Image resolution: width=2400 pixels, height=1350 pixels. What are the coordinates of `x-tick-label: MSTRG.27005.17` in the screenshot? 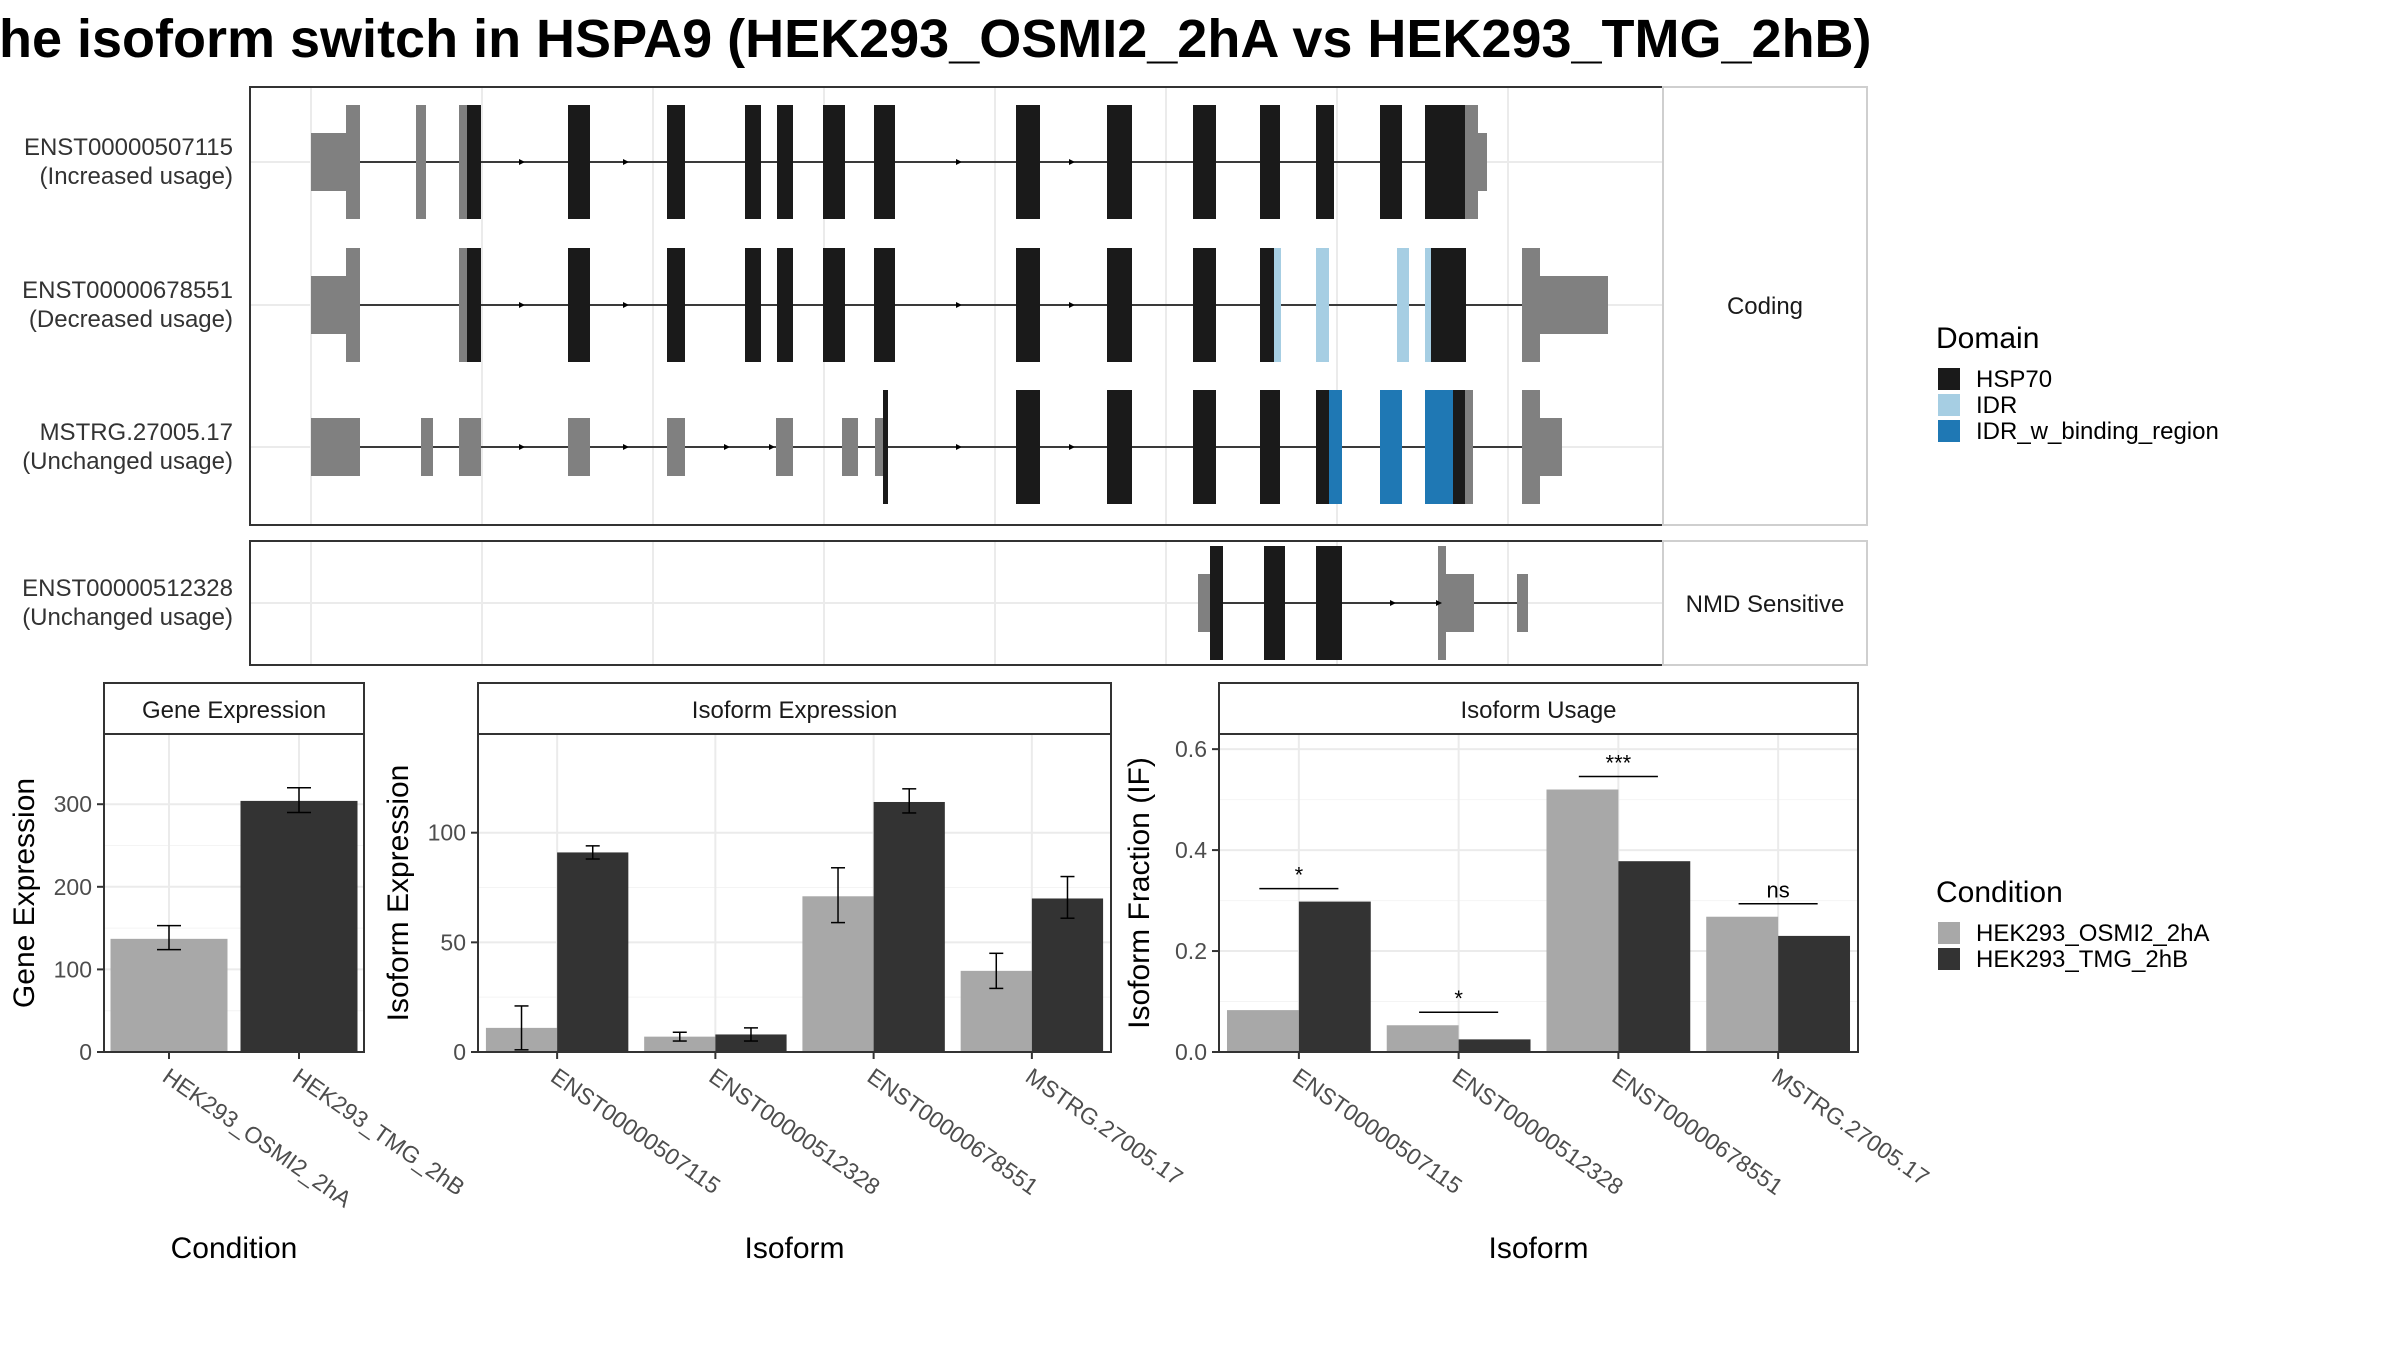 It's located at (1850, 1127).